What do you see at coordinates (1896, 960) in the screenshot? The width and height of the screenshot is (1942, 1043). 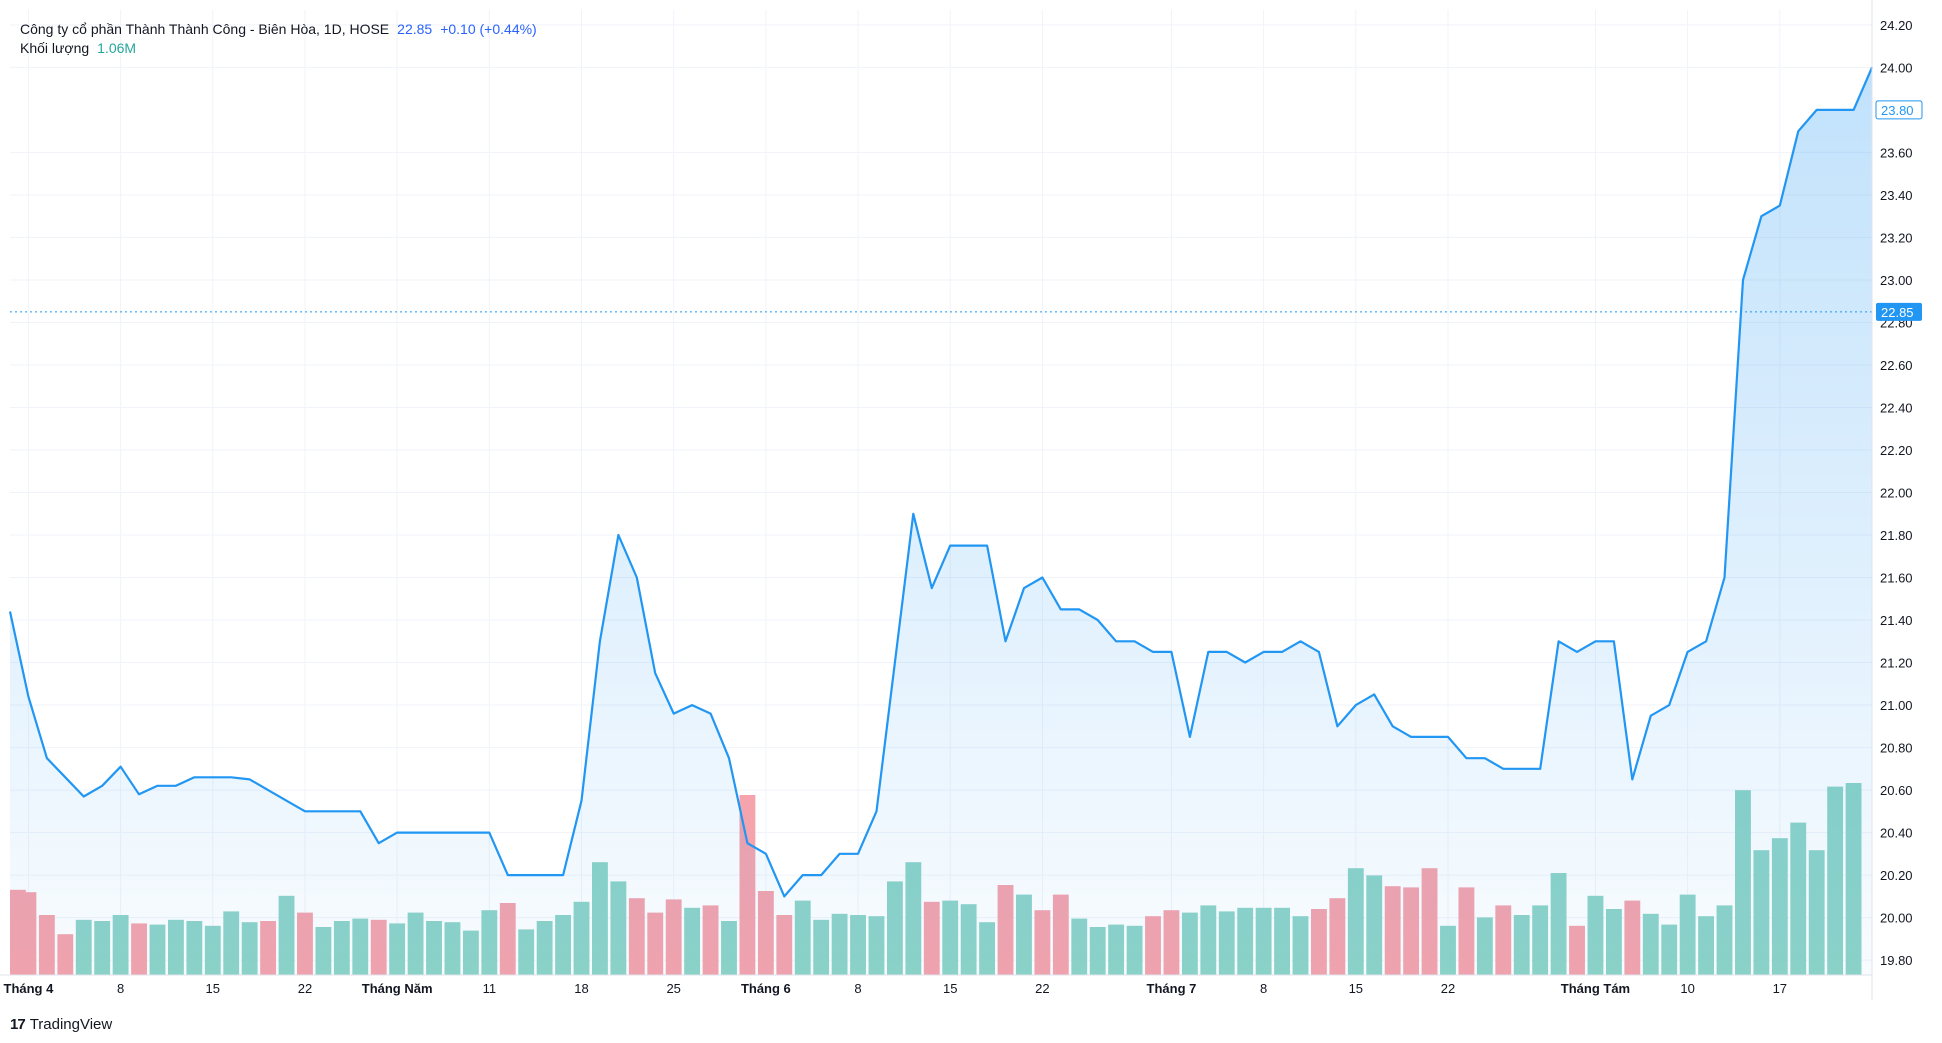 I see `y-tick-label: 19.80` at bounding box center [1896, 960].